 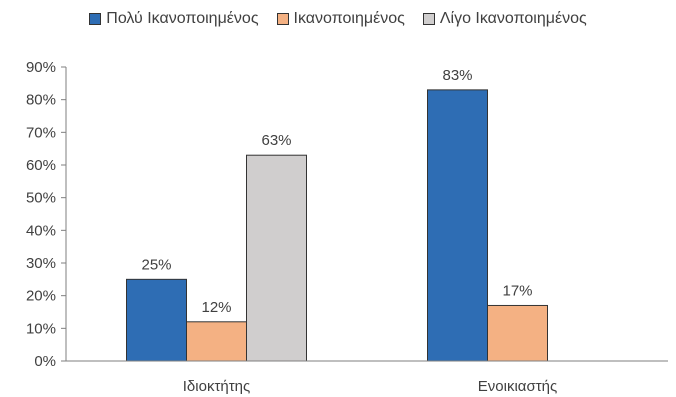 I want to click on legend-item-1: Ικανοποιημένος, so click(x=340, y=19).